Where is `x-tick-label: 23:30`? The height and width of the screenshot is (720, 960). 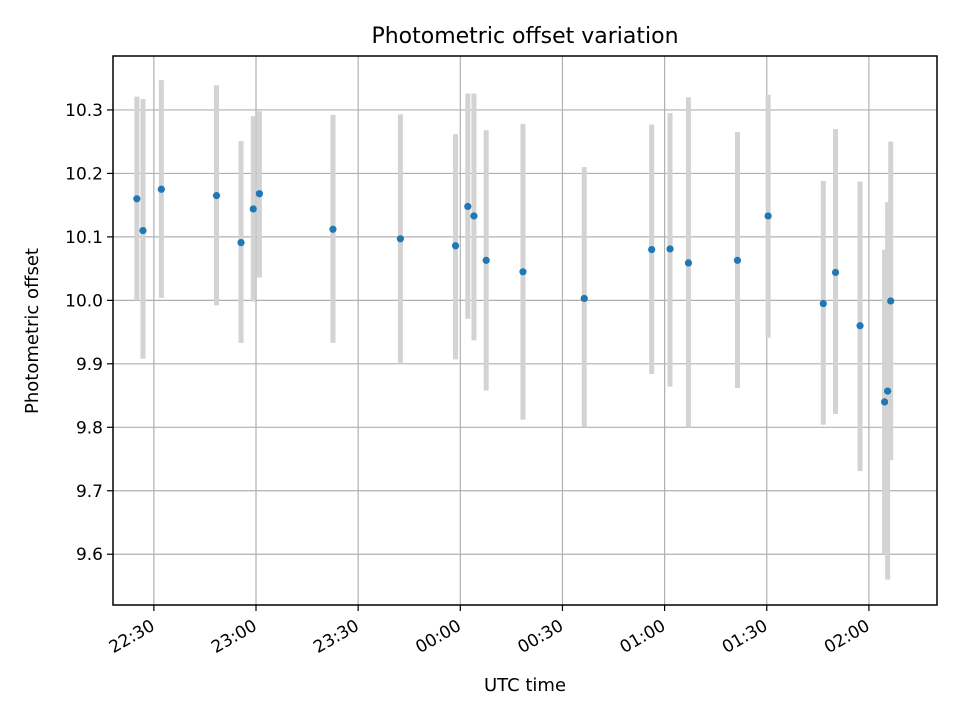
x-tick-label: 23:30 is located at coordinates (336, 637).